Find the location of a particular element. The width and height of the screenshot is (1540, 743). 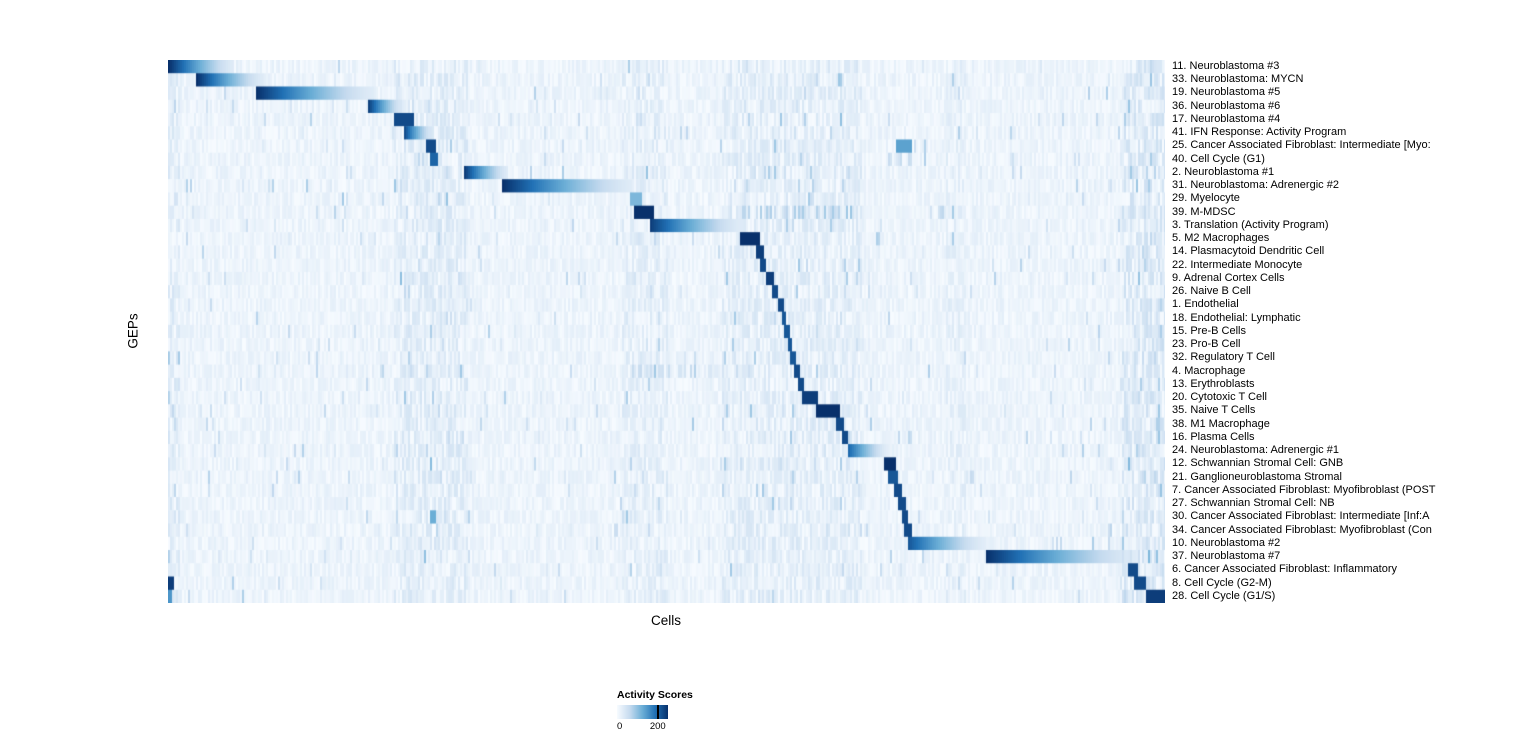

row-label: 23. Pro-B Cell is located at coordinates (1206, 344).